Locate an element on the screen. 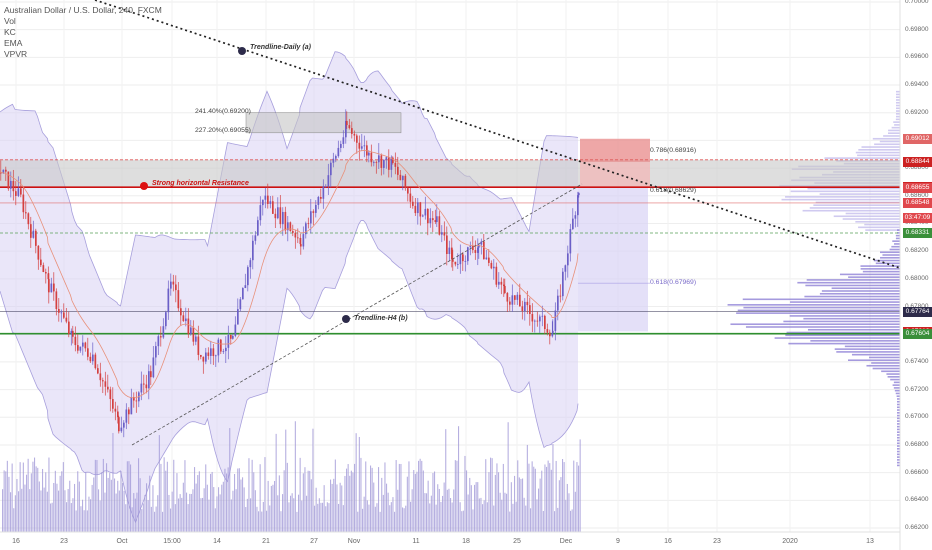 Image resolution: width=932 pixels, height=550 pixels. indicator-kc: KC is located at coordinates (10, 32).